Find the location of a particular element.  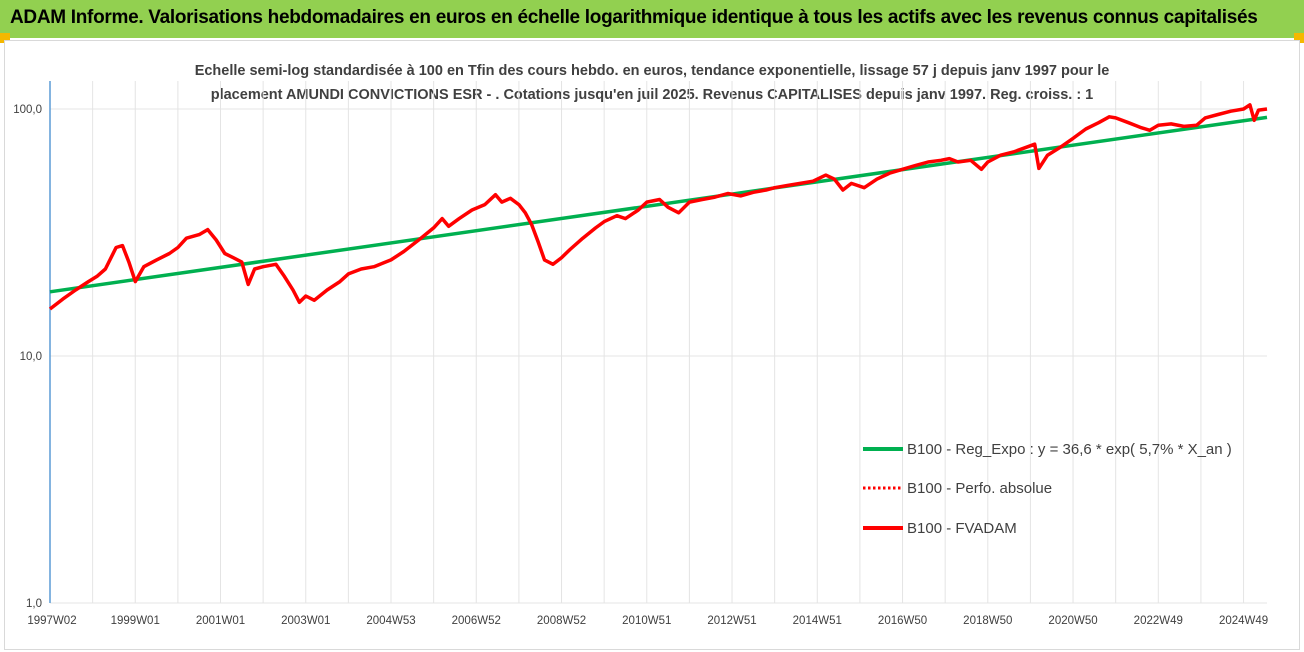

x-tick-label: 2012W51 is located at coordinates (731, 621).